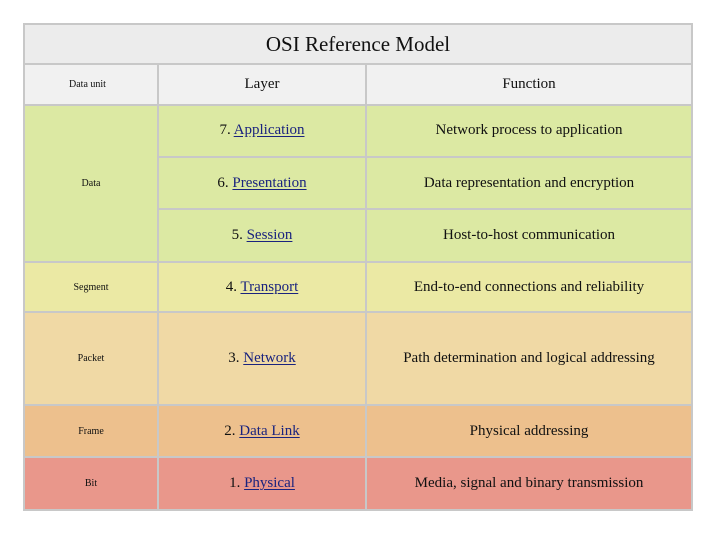  Describe the element at coordinates (91, 431) in the screenshot. I see `unit-cell-frame: Frame` at that location.